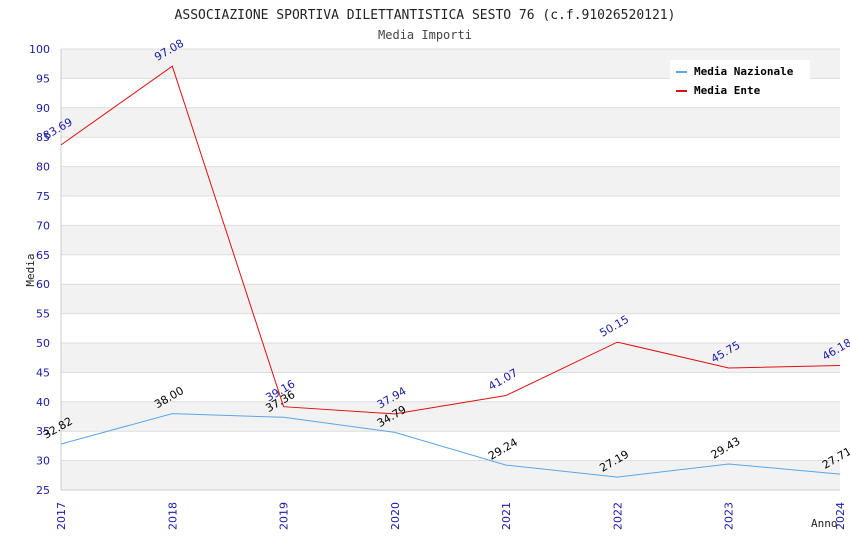  Describe the element at coordinates (172, 516) in the screenshot. I see `x-tick-label: 2018` at that location.